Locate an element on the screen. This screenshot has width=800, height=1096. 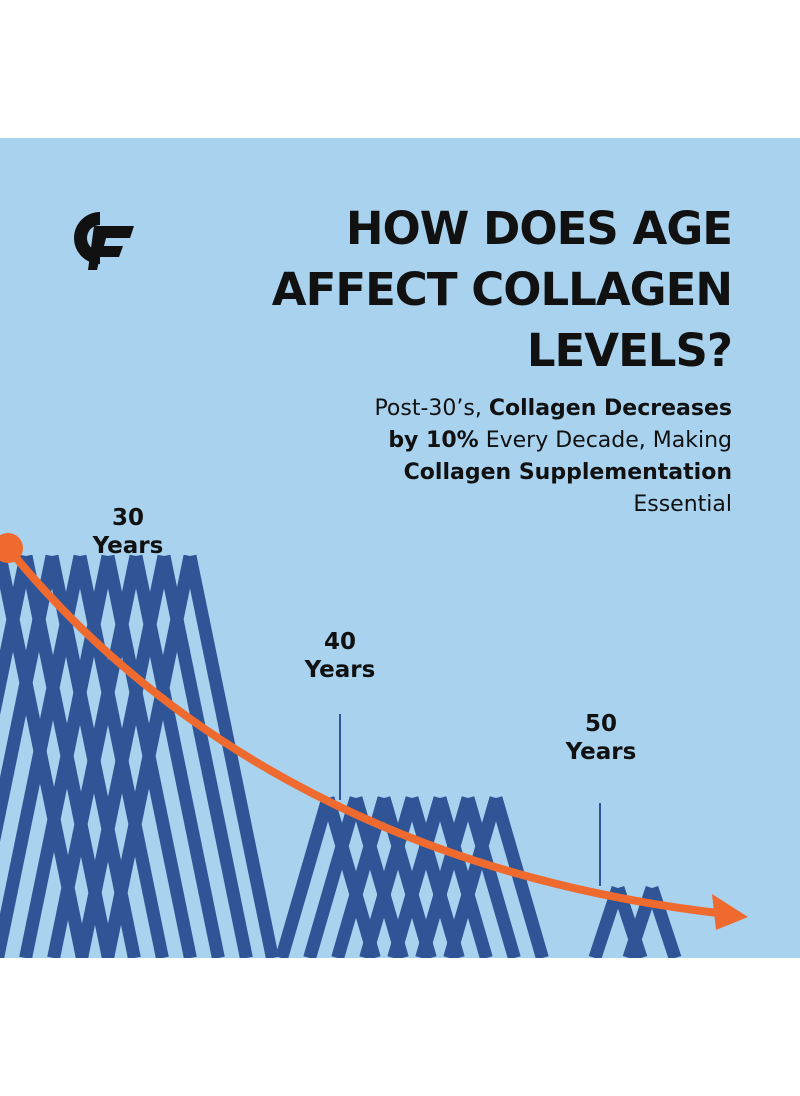
headline: HOW DOES AGE AFFECT COLLAGEN LEVELS? is located at coordinates (452, 289).